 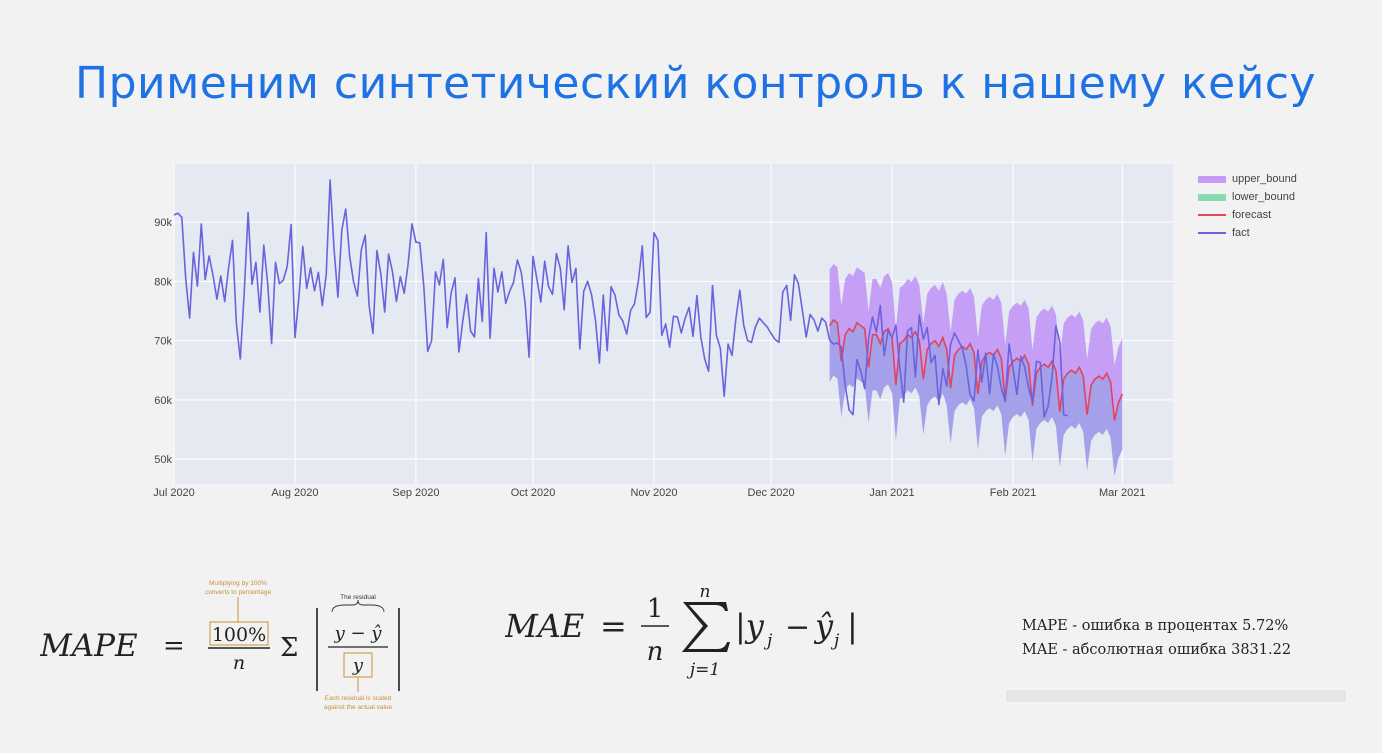 I want to click on legend-label: upper_bound, so click(x=1264, y=179).